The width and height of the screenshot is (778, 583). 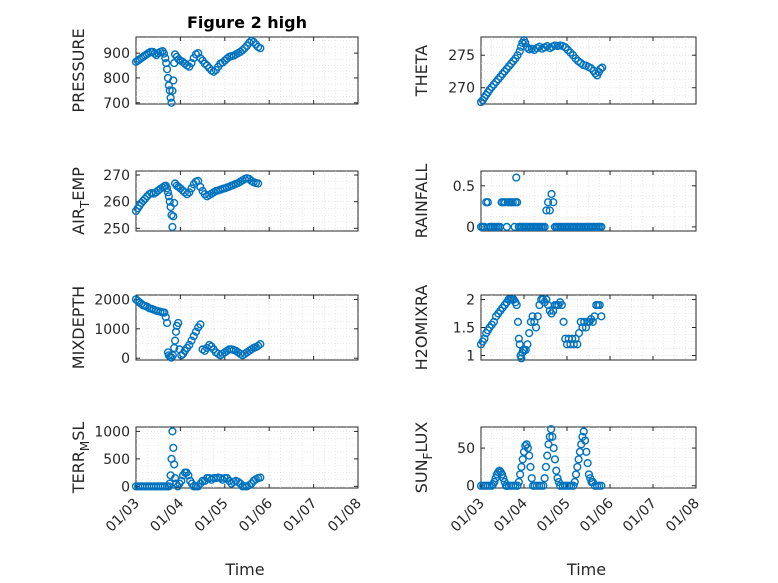 What do you see at coordinates (256, 515) in the screenshot?
I see `x-tick-label: 01/06` at bounding box center [256, 515].